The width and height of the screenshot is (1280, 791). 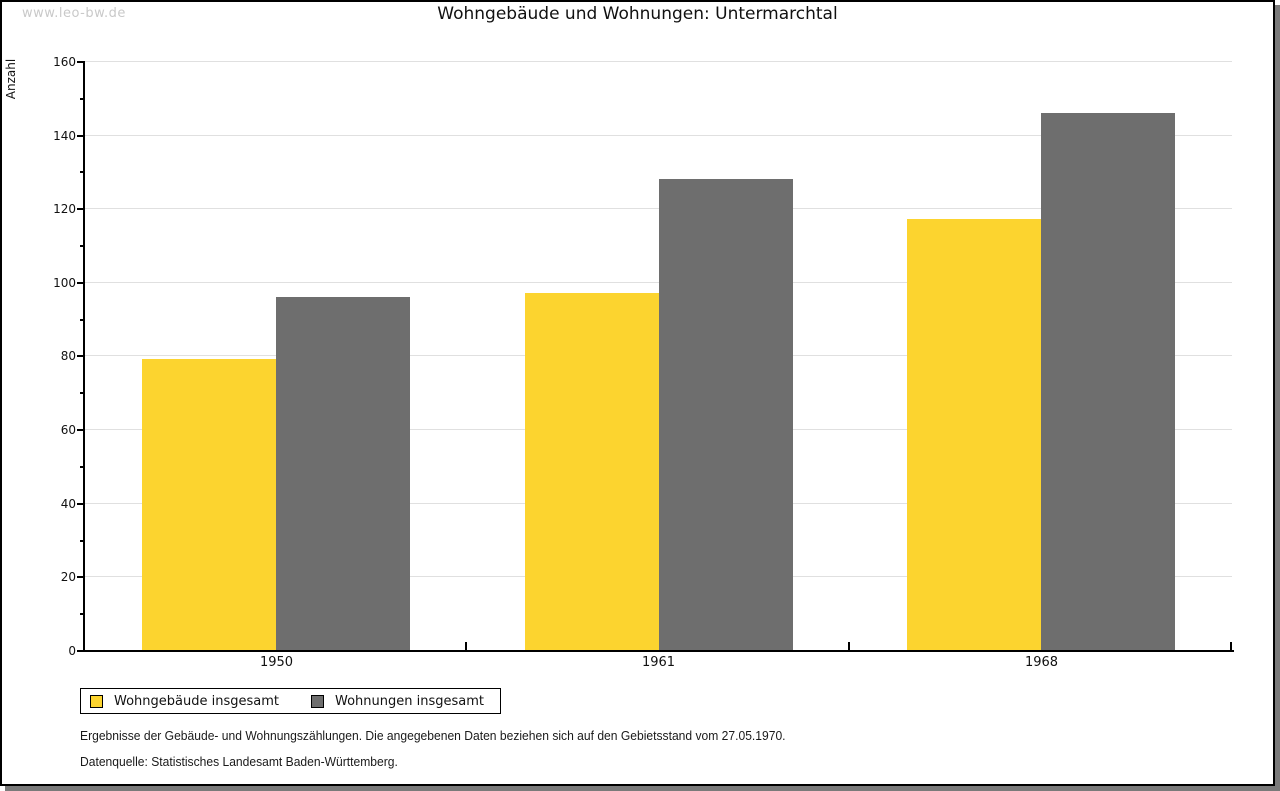 What do you see at coordinates (658, 651) in the screenshot?
I see `x-axis-line` at bounding box center [658, 651].